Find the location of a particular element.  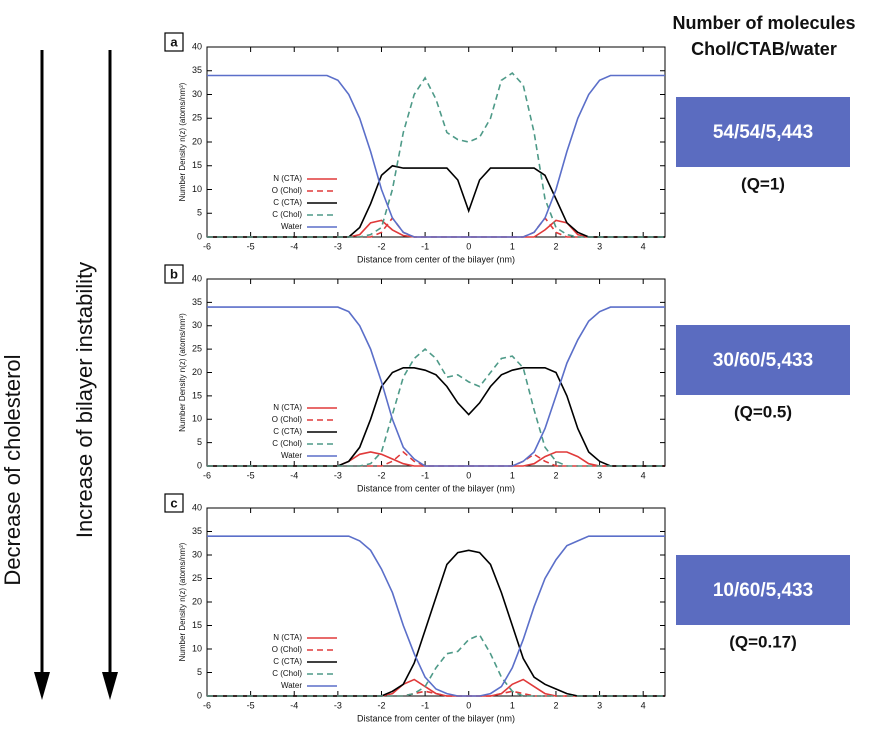

arrow-label: Decrease of cholesterol is located at coordinates (12, 469).